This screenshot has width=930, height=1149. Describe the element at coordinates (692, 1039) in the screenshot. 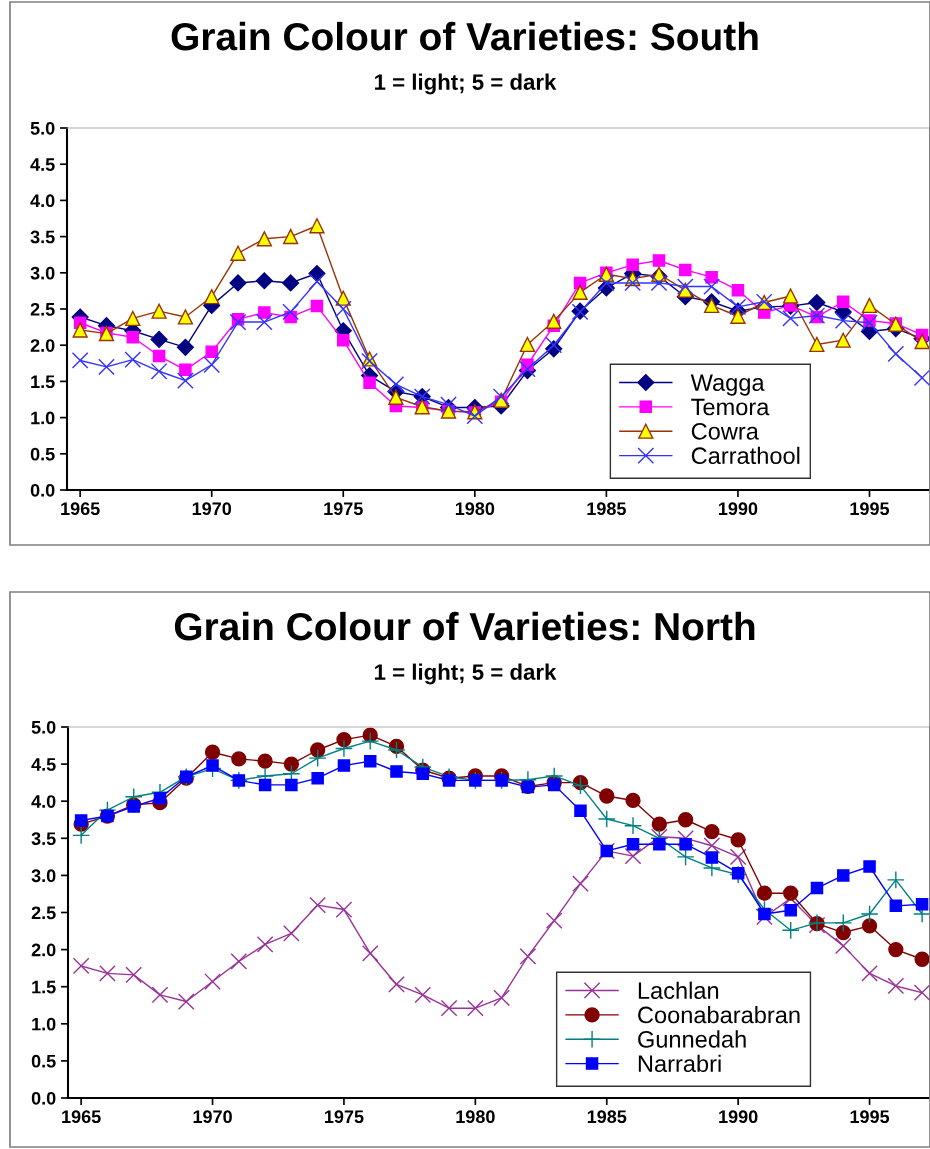

I see `legend-label: Gunnedah` at that location.